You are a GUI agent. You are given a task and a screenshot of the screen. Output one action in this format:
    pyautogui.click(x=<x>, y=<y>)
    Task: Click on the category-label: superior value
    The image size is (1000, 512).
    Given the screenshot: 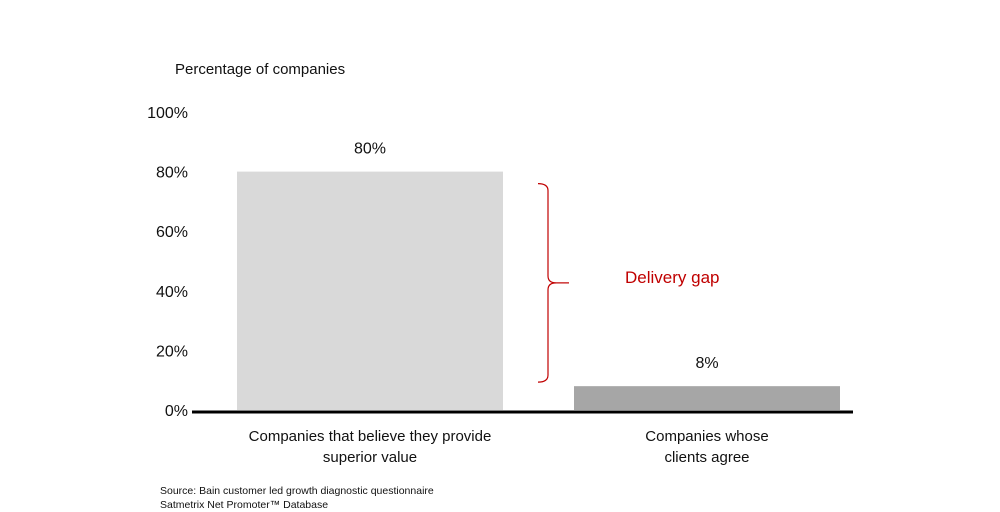 What is the action you would take?
    pyautogui.click(x=370, y=457)
    